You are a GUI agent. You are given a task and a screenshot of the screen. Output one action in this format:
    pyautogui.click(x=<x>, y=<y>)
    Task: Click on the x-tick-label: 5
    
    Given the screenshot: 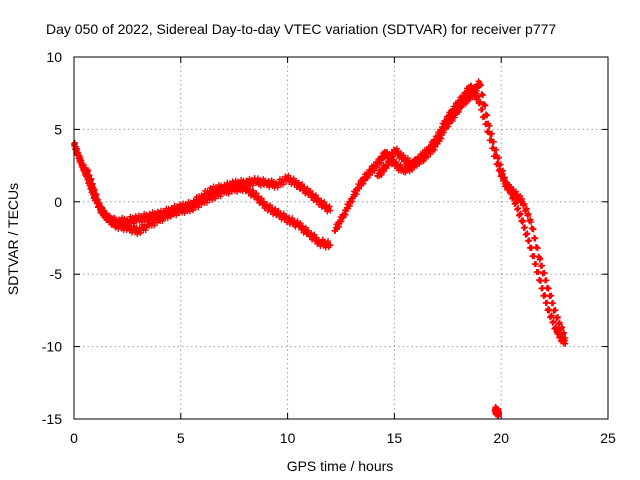 What is the action you would take?
    pyautogui.click(x=181, y=438)
    